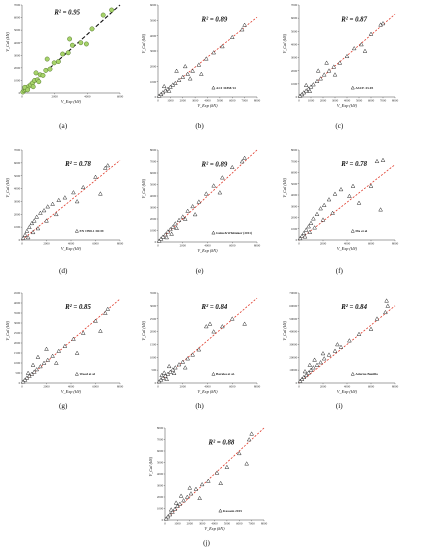  What do you see at coordinates (153, 150) in the screenshot?
I see `y-tick-label: 8000` at bounding box center [153, 150].